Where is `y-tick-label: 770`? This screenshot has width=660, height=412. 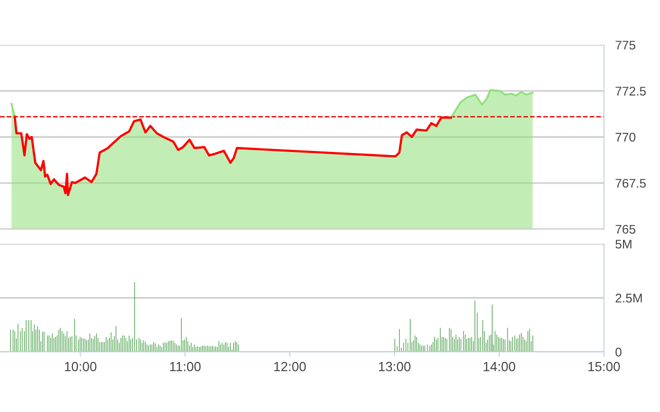
y-tick-label: 770 is located at coordinates (626, 137).